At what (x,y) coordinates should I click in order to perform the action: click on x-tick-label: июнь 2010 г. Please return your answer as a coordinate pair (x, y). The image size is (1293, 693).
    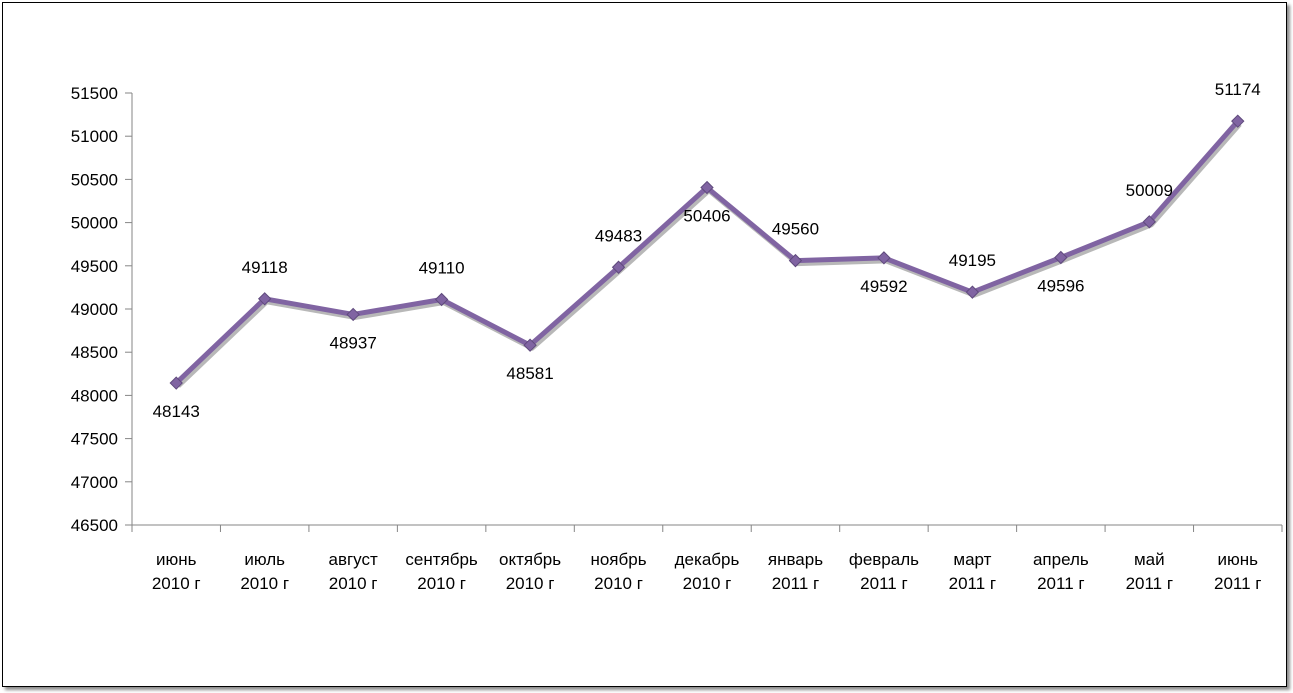
    Looking at the image, I should click on (176, 571).